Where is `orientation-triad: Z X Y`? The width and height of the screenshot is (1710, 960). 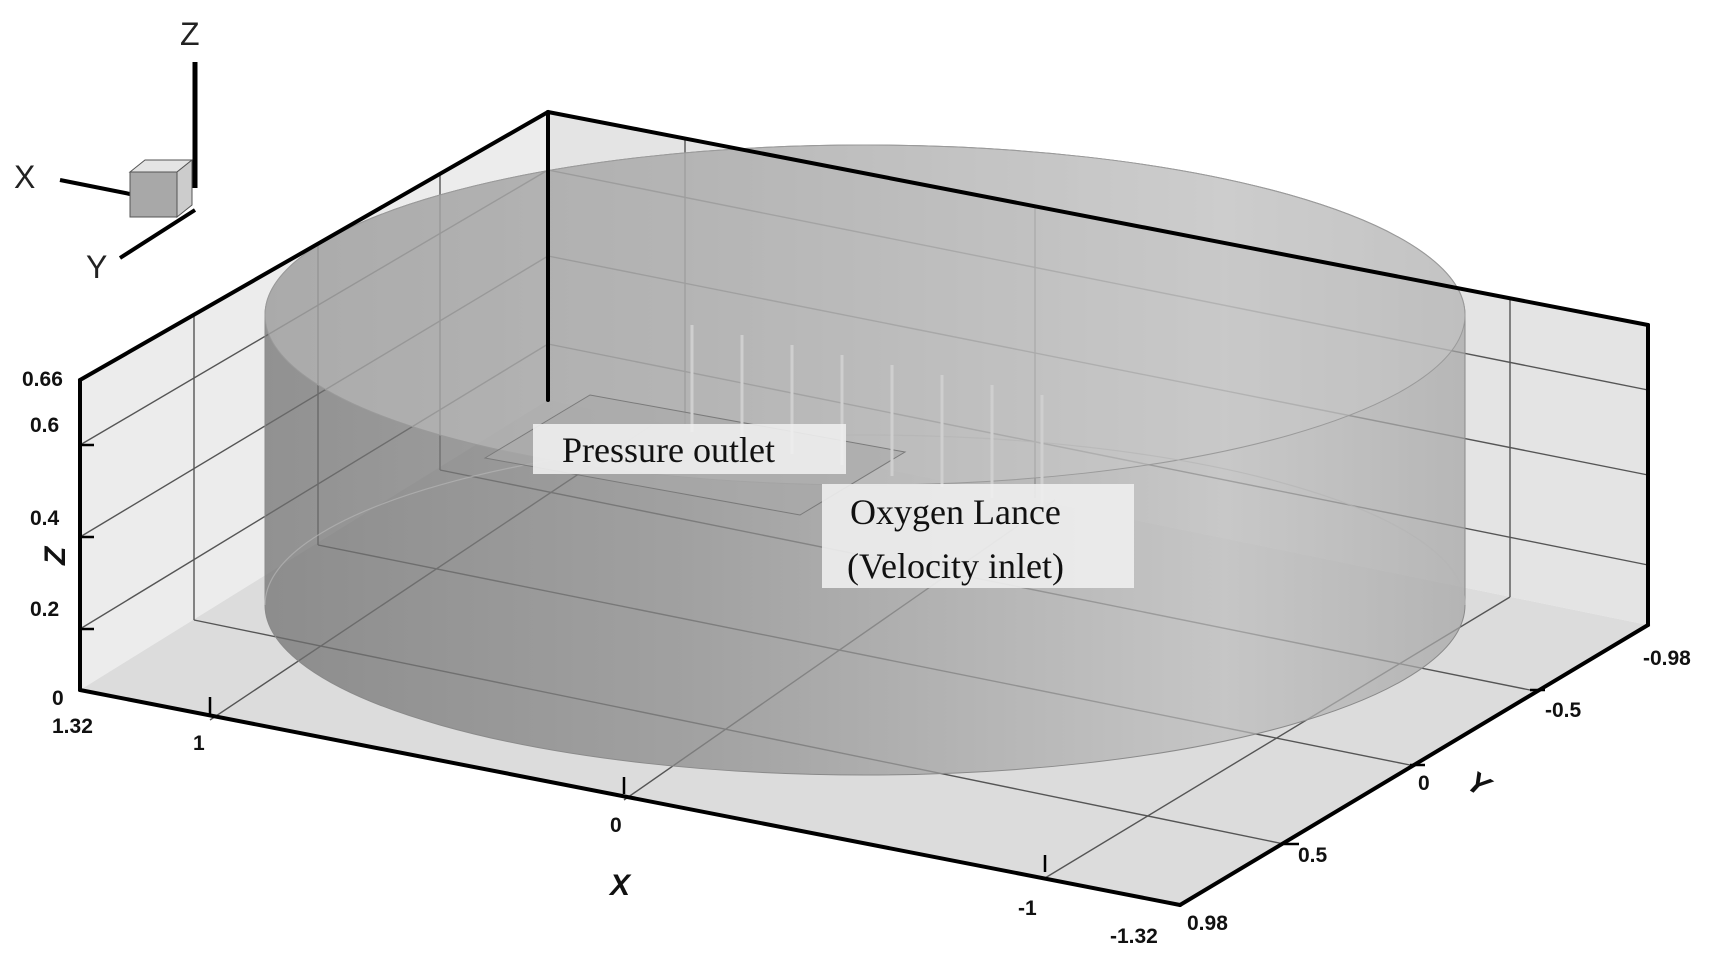
orientation-triad: Z X Y is located at coordinates (107, 150).